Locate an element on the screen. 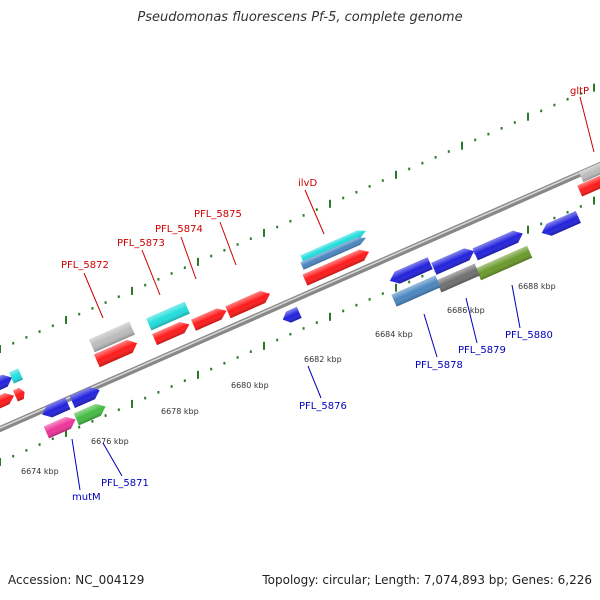 This screenshot has width=600, height=600. scale-label: 6686 kbp is located at coordinates (466, 310).